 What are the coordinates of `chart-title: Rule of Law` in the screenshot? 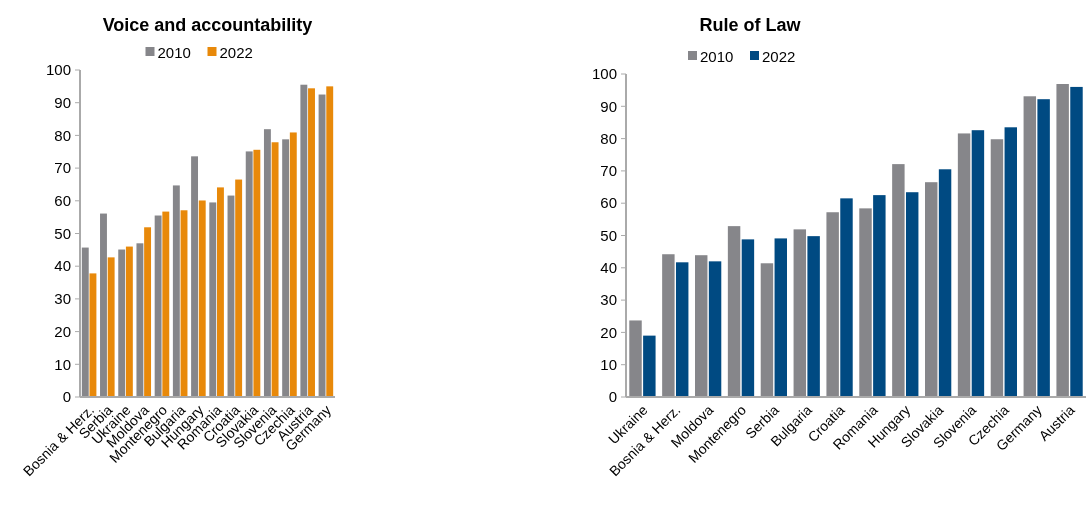 It's located at (750, 25).